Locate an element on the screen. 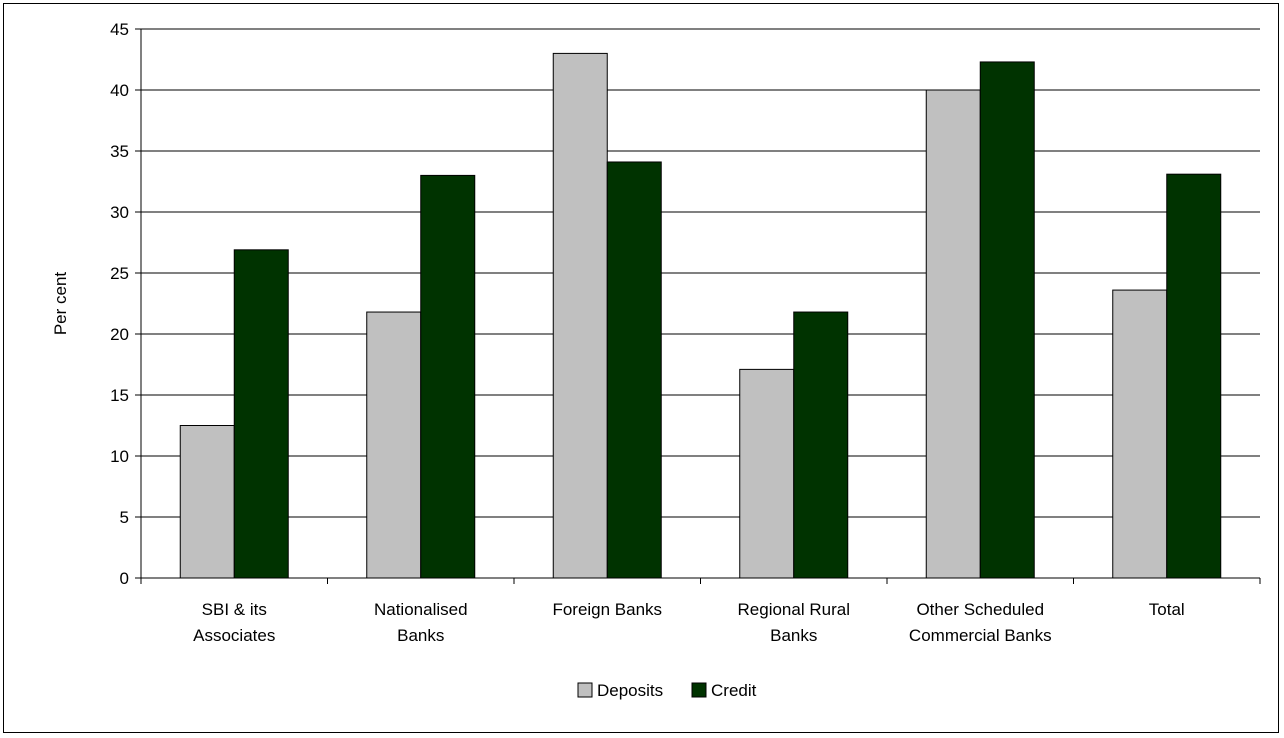 The height and width of the screenshot is (738, 1284). x-category-label: SBI & its Associates is located at coordinates (234, 622).